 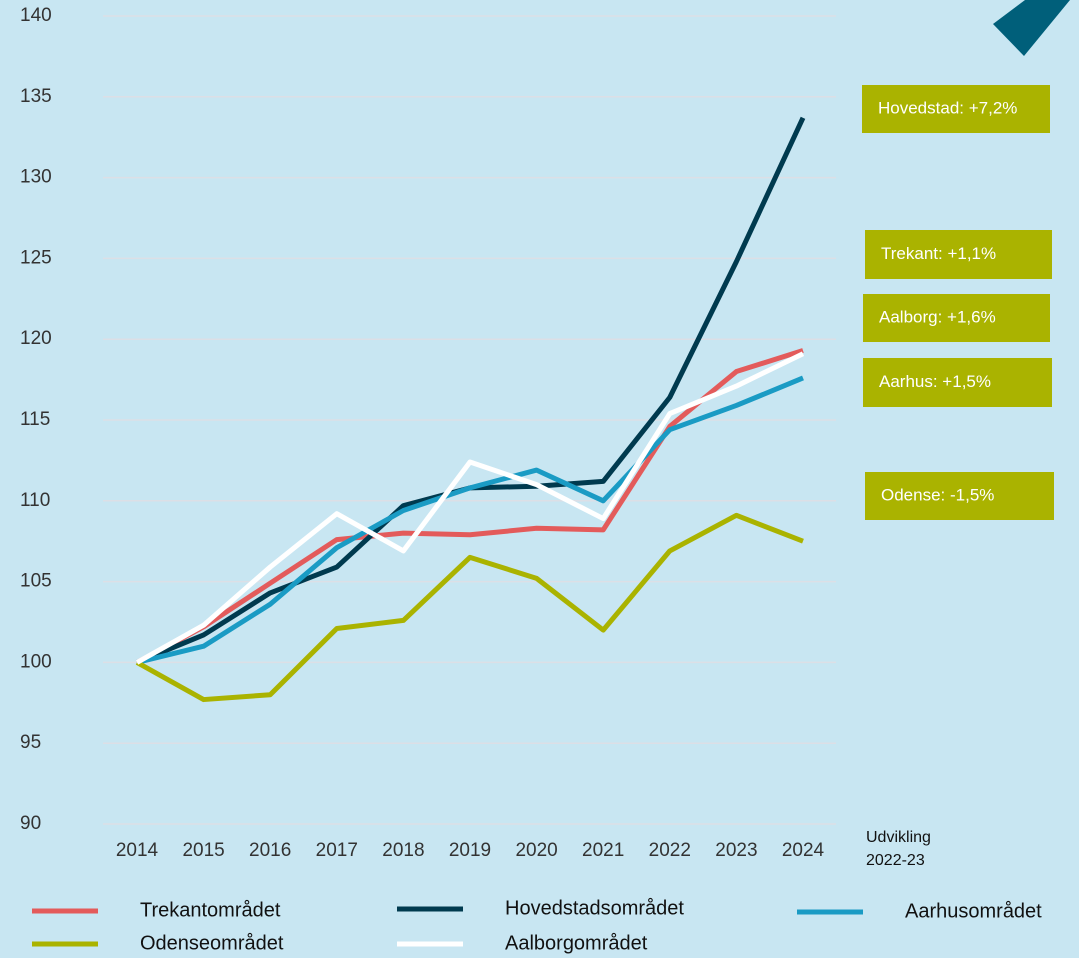 What do you see at coordinates (803, 850) in the screenshot?
I see `x-tick-label: 2024` at bounding box center [803, 850].